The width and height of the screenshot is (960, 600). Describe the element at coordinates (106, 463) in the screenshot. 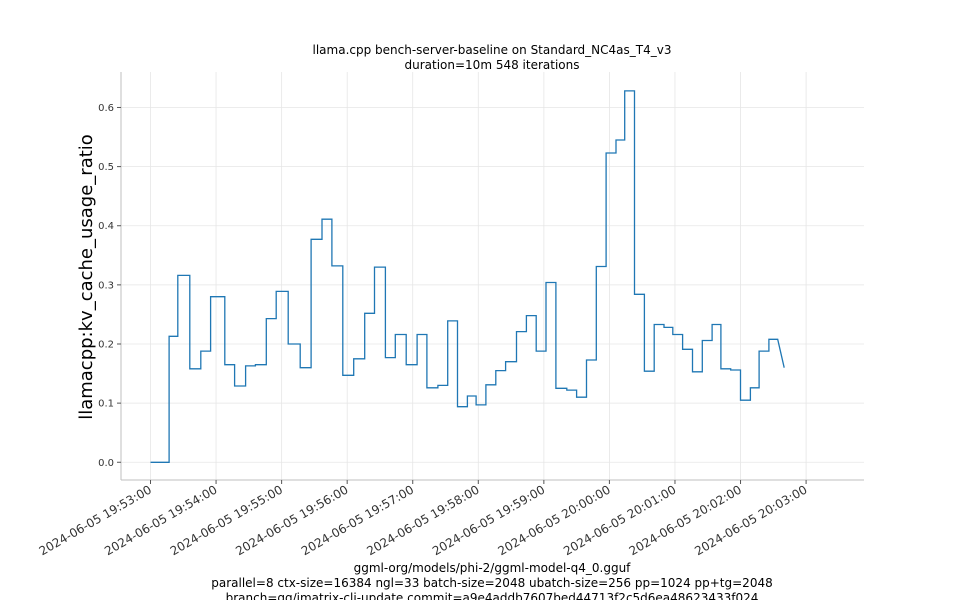

I see `y-tick-label: 0.0` at that location.